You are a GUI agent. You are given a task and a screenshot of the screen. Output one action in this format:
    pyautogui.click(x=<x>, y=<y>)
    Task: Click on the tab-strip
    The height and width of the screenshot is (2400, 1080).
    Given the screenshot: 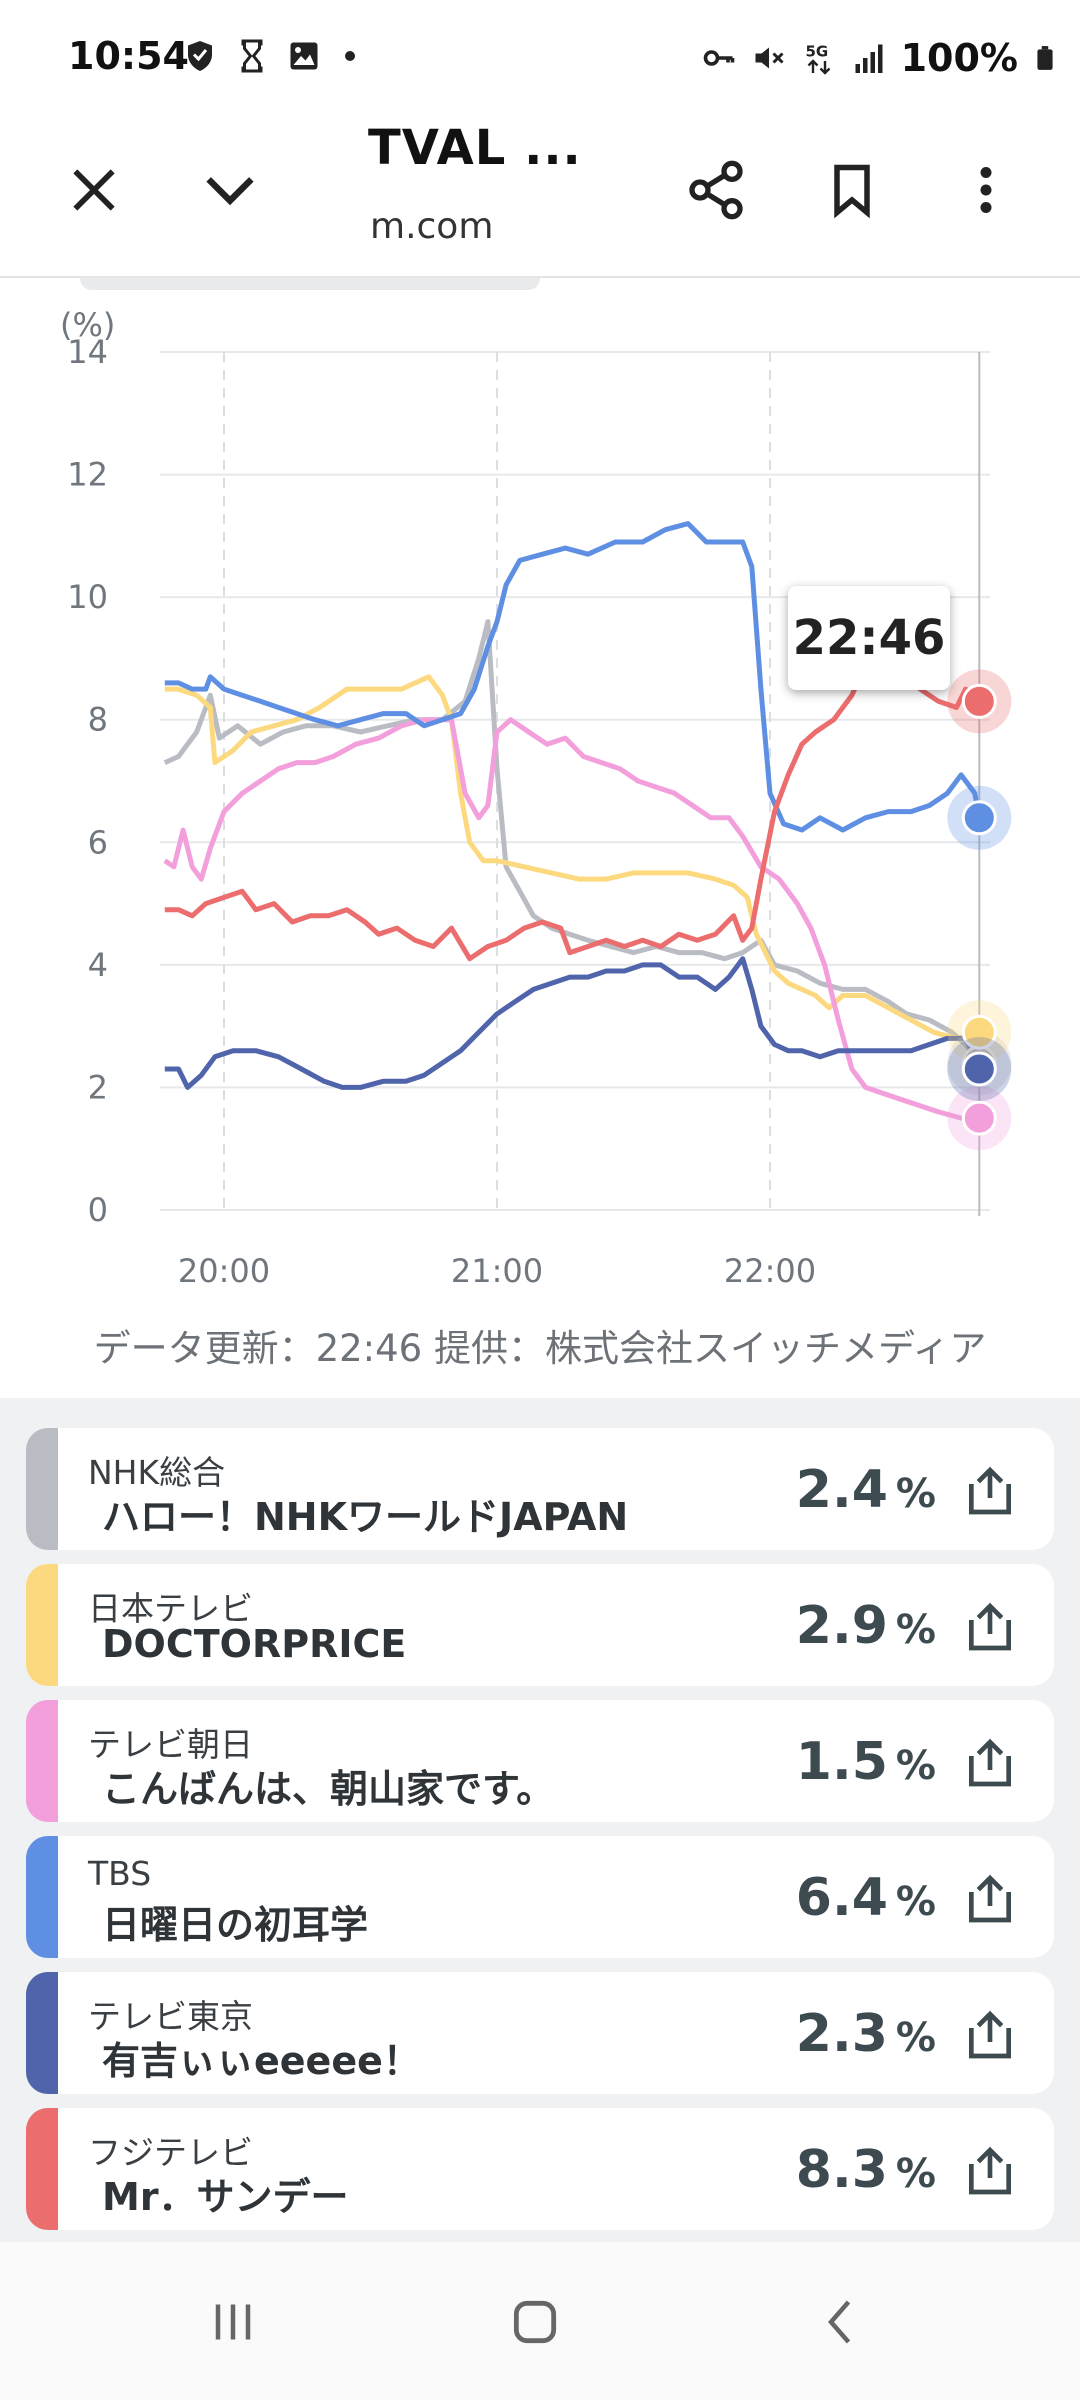 What is the action you would take?
    pyautogui.click(x=310, y=284)
    